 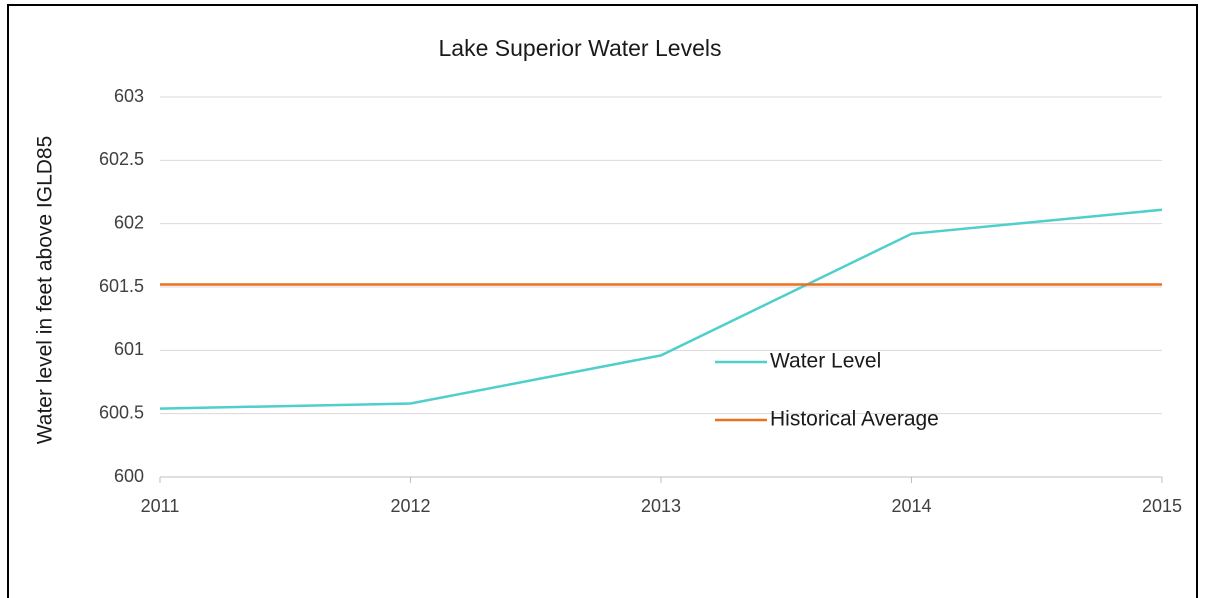 What do you see at coordinates (121, 286) in the screenshot?
I see `y-tick-label: 601.5` at bounding box center [121, 286].